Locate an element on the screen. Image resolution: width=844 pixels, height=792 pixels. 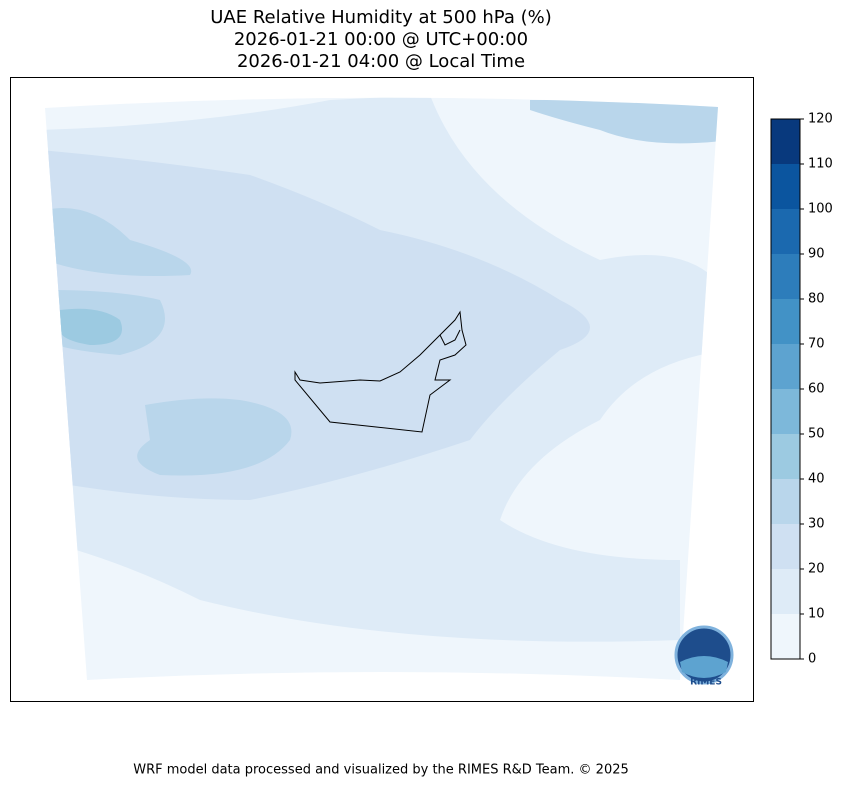
colorbar-tick-label: 80 is located at coordinates (816, 299).